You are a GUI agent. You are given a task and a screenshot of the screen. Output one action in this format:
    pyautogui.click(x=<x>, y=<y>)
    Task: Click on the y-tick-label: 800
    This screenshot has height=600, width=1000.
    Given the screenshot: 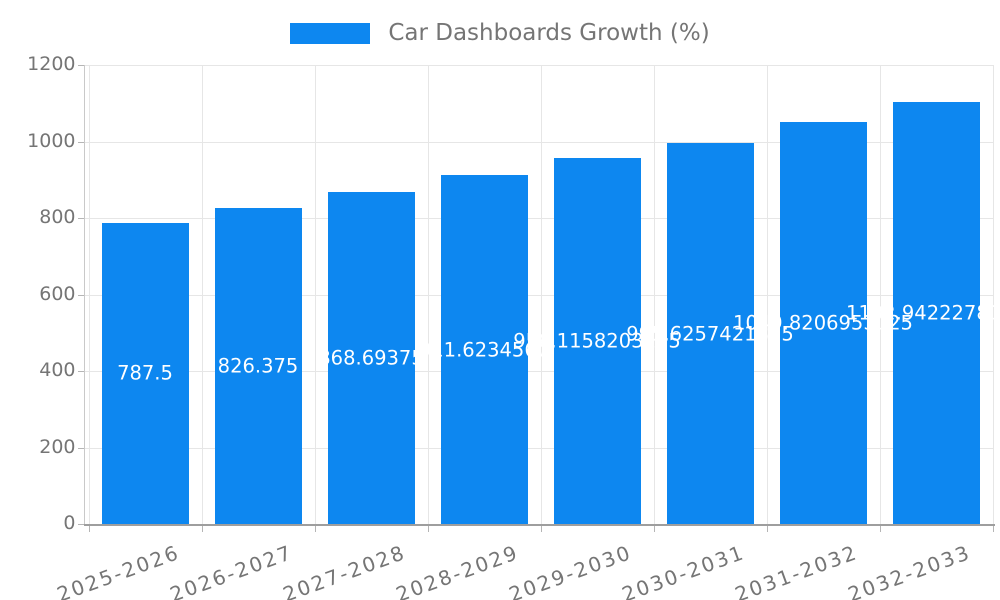 What is the action you would take?
    pyautogui.click(x=57, y=217)
    